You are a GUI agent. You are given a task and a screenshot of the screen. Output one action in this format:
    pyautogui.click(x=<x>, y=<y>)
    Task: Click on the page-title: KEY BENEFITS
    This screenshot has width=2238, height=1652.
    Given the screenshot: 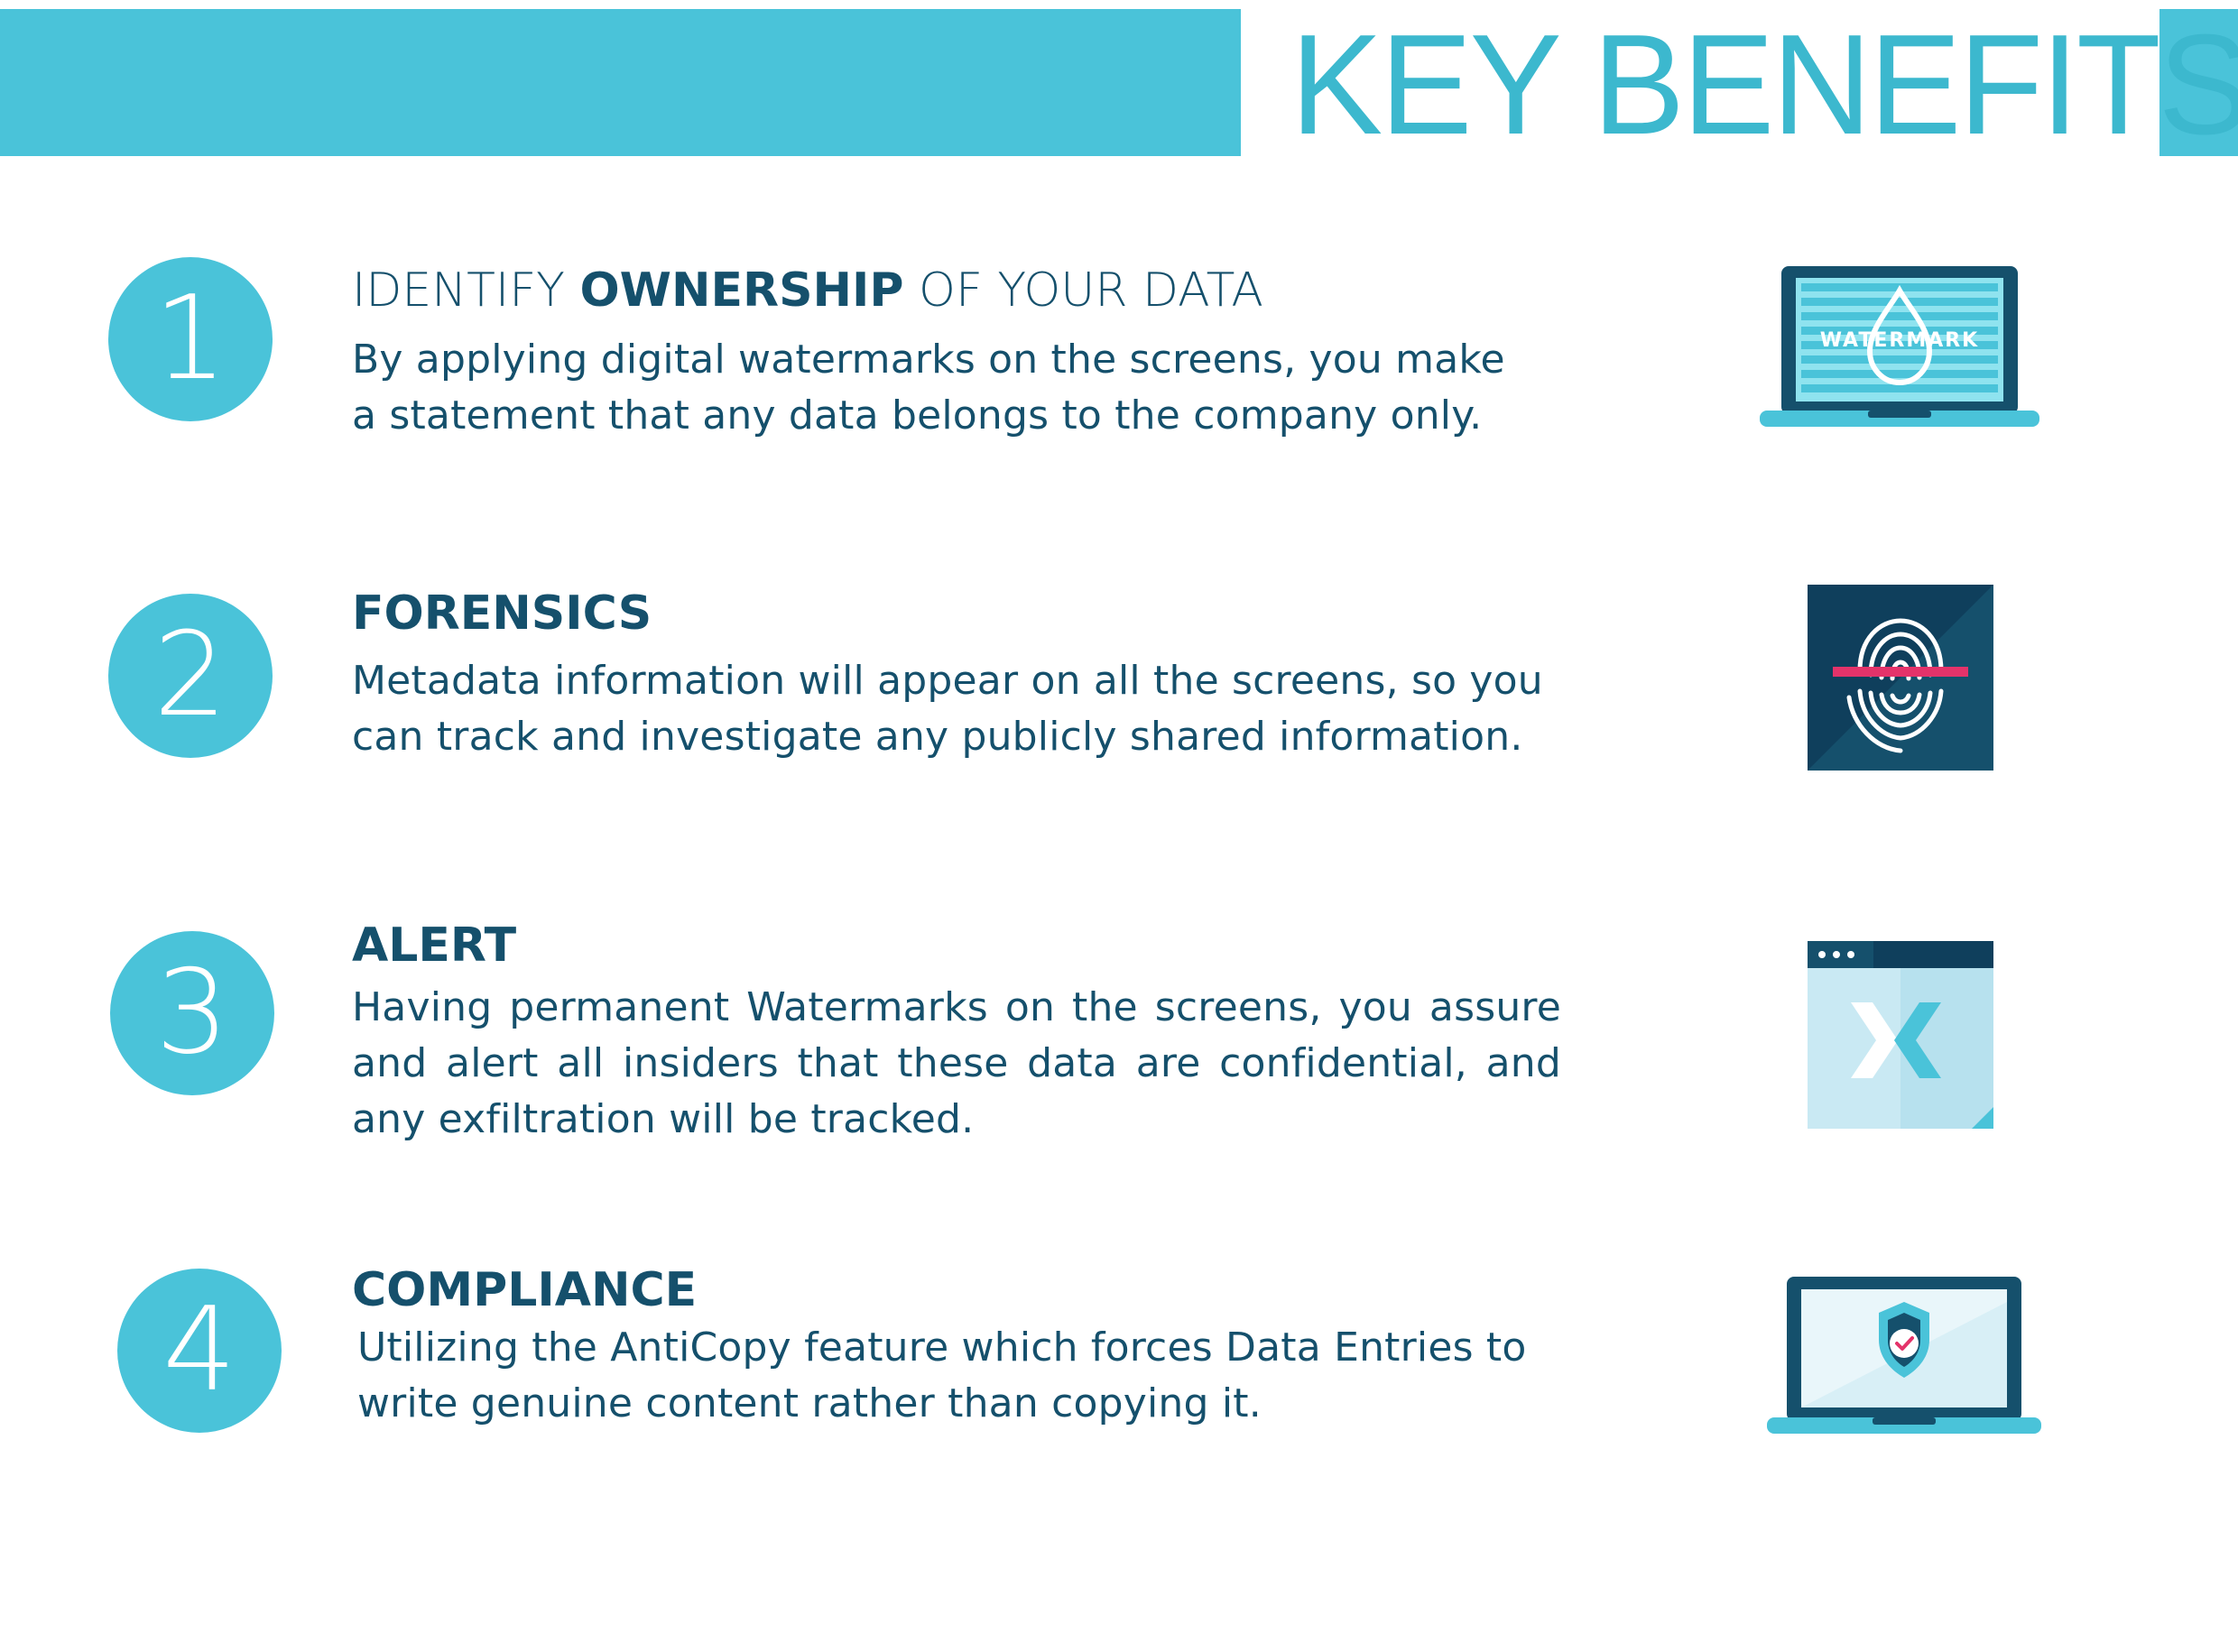 What is the action you would take?
    pyautogui.click(x=1764, y=84)
    